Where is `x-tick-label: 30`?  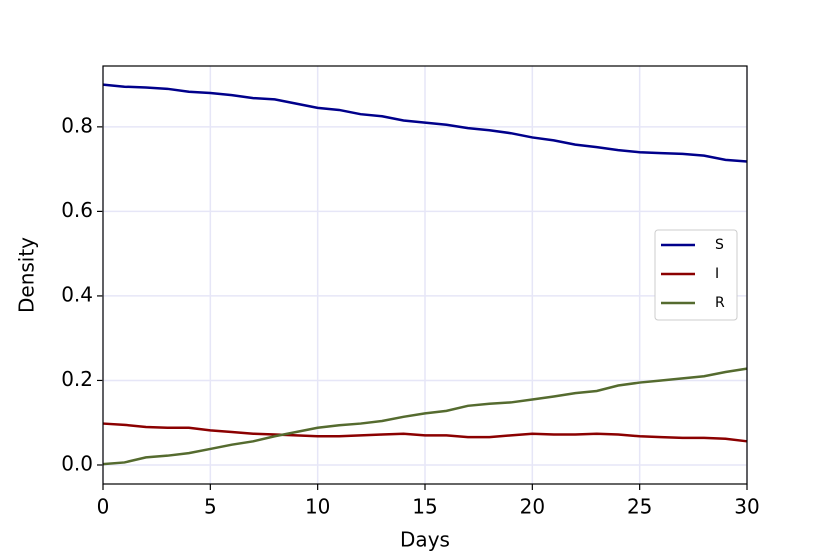 x-tick-label: 30 is located at coordinates (746, 507).